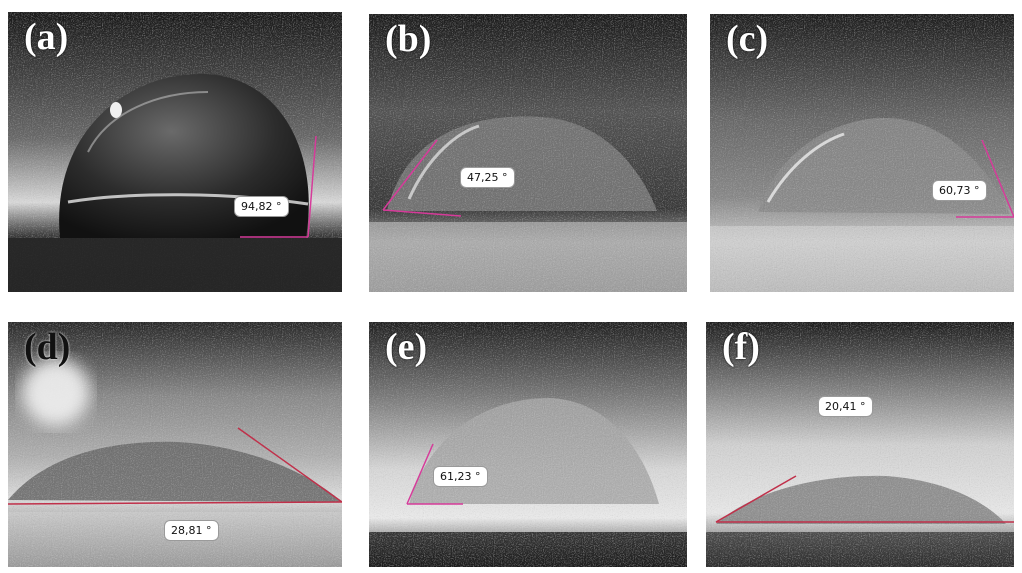 The width and height of the screenshot is (1022, 573). Describe the element at coordinates (487, 177) in the screenshot. I see `angle-badge-b: 47,25 °` at that location.